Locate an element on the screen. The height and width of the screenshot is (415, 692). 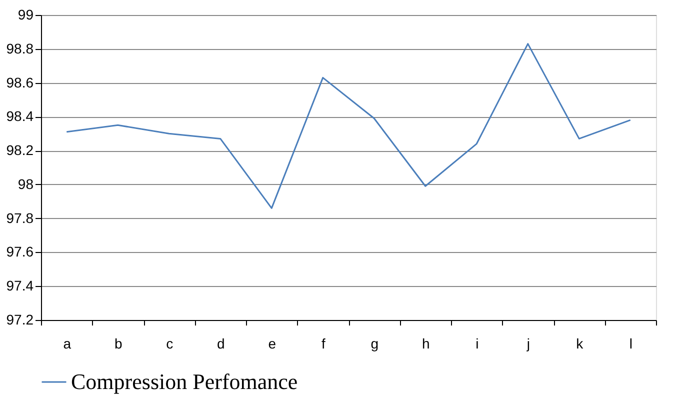
x-tick-label: i is located at coordinates (477, 344).